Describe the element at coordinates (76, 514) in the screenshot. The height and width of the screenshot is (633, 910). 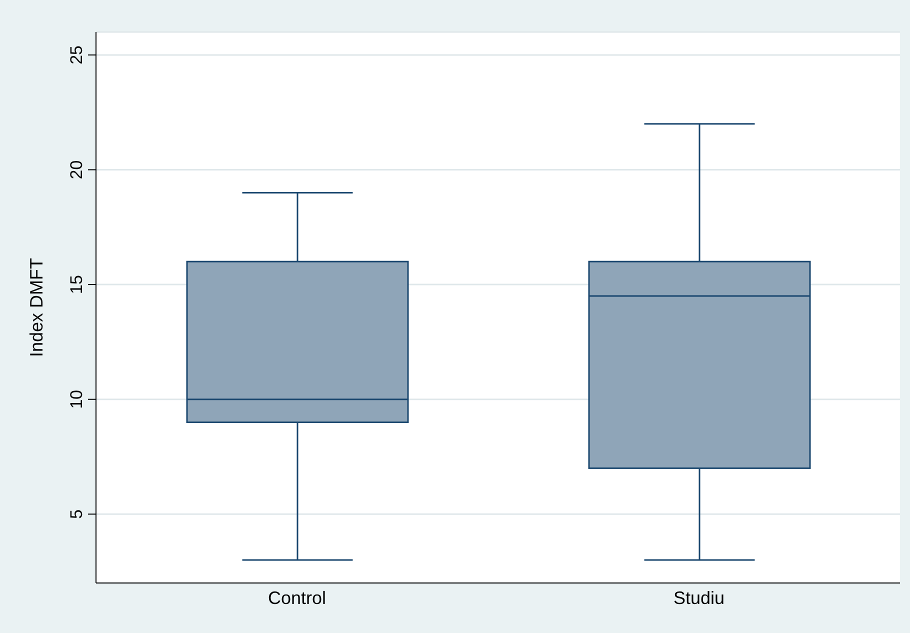
I see `y-tick-label: 5` at that location.